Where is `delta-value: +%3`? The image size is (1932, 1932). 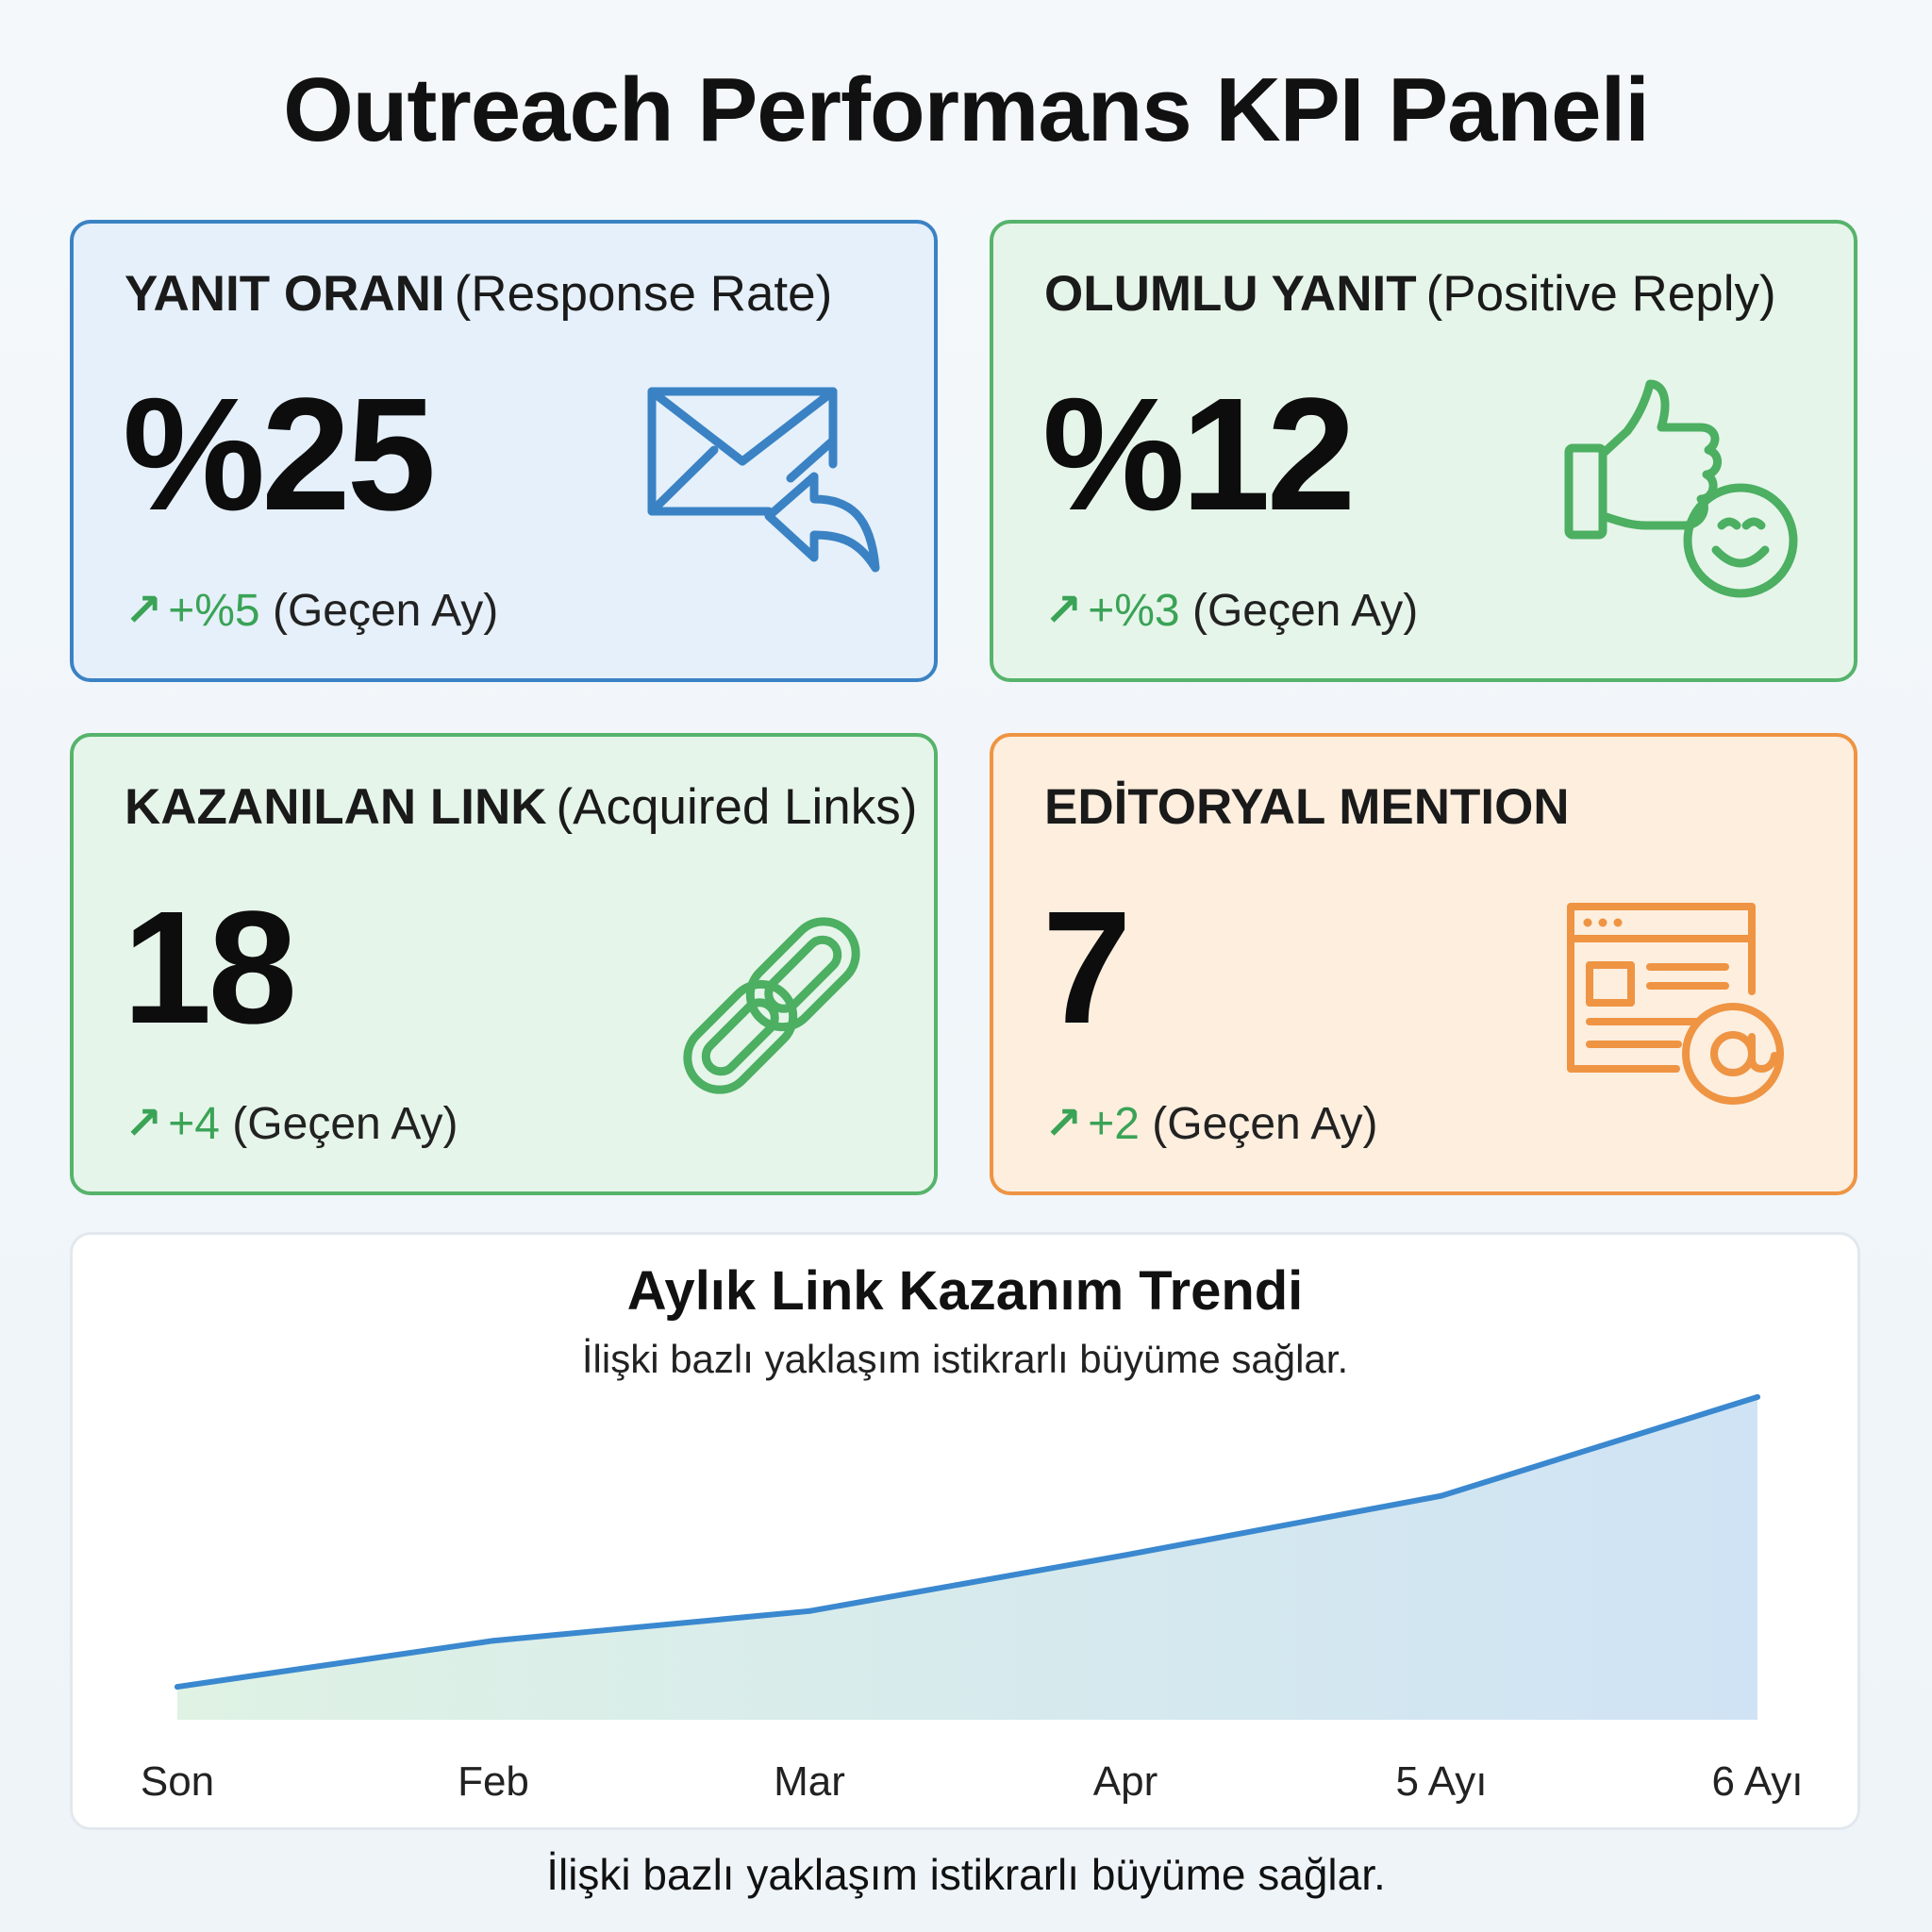
delta-value: +%3 is located at coordinates (1134, 611).